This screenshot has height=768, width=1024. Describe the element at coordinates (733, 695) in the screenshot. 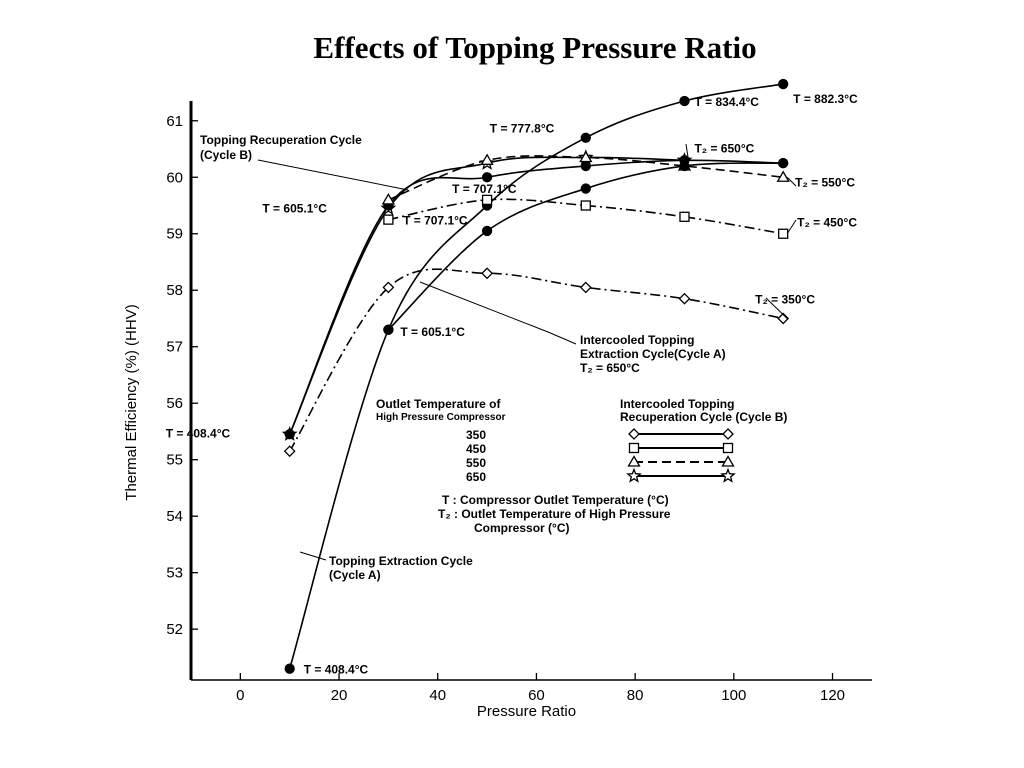

I see `x-tick-label: 100` at that location.